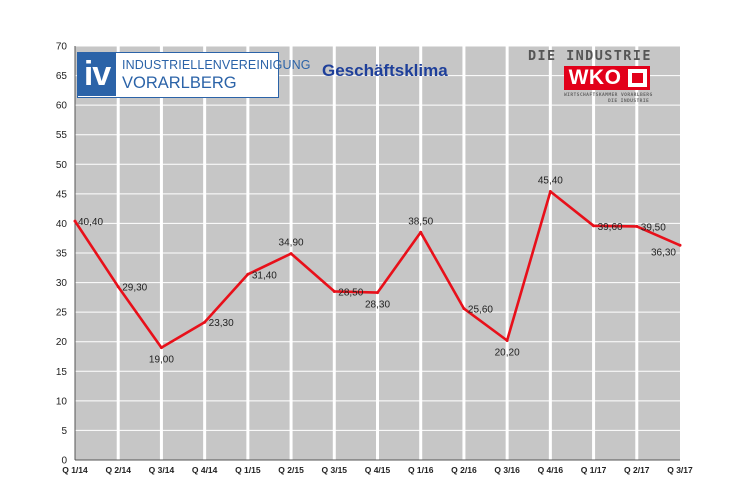  Describe the element at coordinates (62, 135) in the screenshot. I see `y-tick-label: 55` at that location.